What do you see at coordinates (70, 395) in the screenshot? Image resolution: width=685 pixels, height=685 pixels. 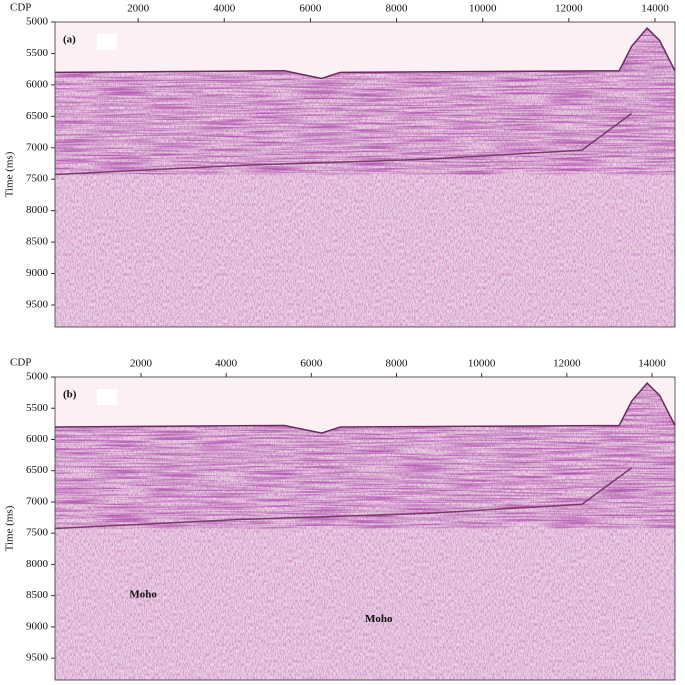 I see `panel-label: (b)` at bounding box center [70, 395].